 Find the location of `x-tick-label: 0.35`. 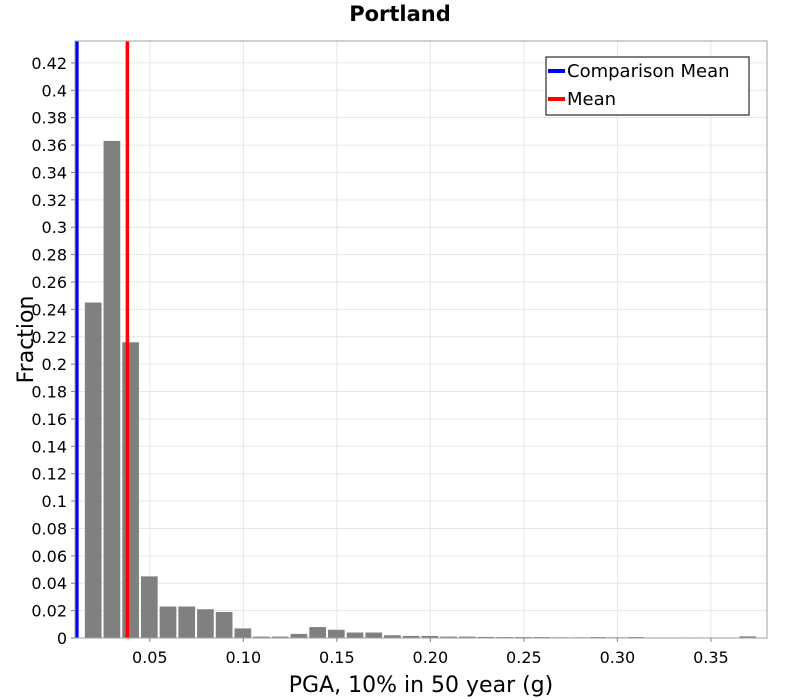

x-tick-label: 0.35 is located at coordinates (711, 657).